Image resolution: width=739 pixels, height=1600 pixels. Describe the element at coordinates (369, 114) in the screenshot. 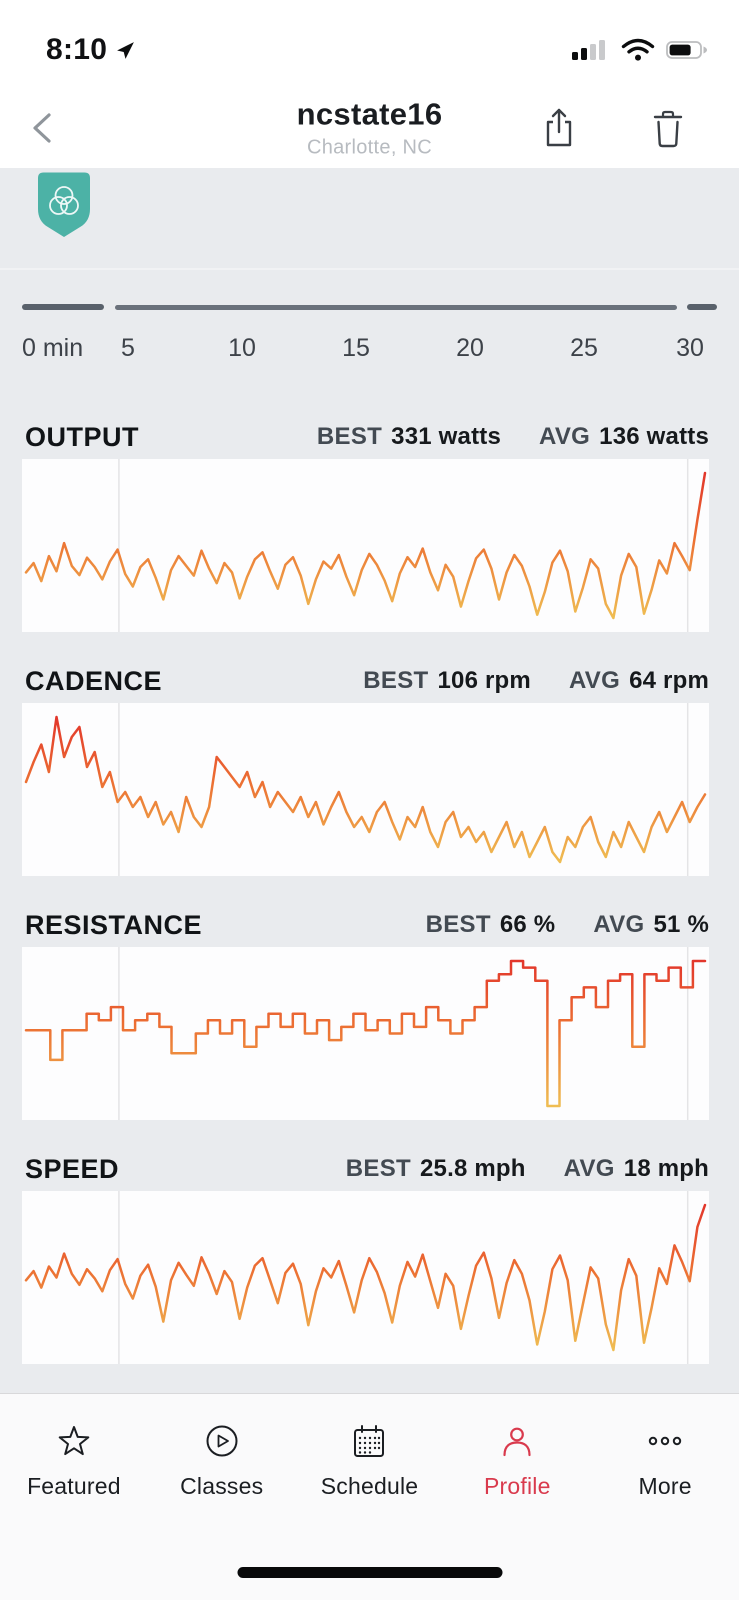

I see `page-title: ncstate16` at that location.